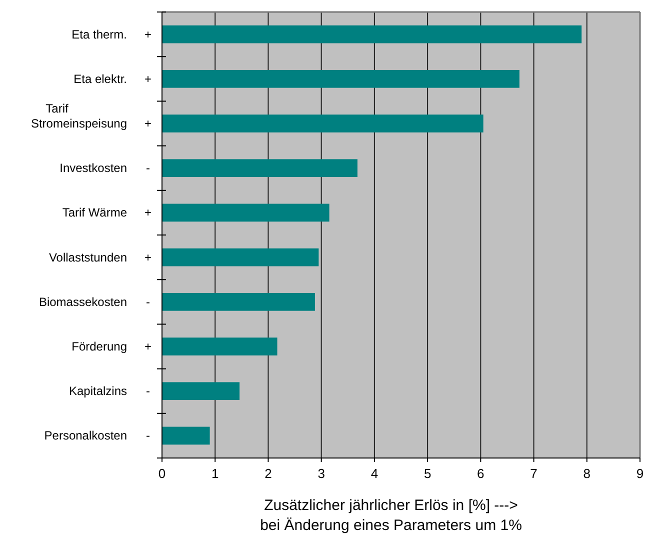  I want to click on category-label: Tarif Stromeinspeisung +, so click(91, 116).